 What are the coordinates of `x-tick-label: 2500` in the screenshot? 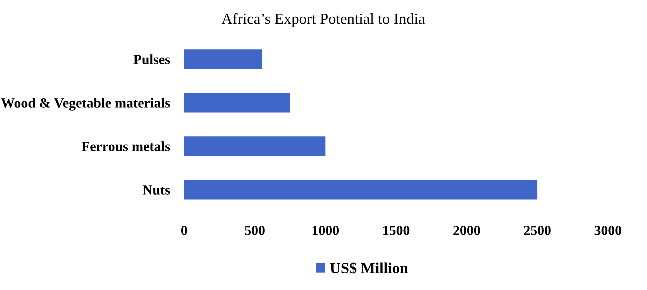 It's located at (537, 231).